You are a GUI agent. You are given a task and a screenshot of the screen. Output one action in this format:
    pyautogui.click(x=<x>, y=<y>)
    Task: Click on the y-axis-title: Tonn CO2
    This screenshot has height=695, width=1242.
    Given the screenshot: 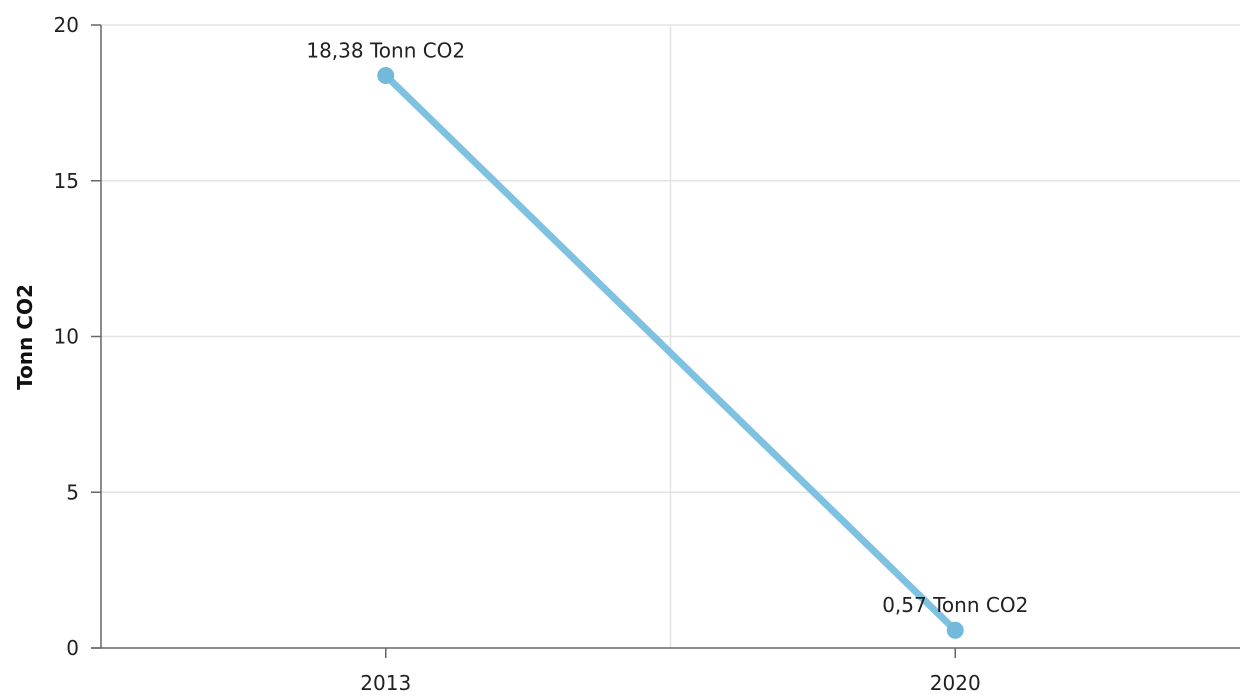 What is the action you would take?
    pyautogui.click(x=25, y=337)
    